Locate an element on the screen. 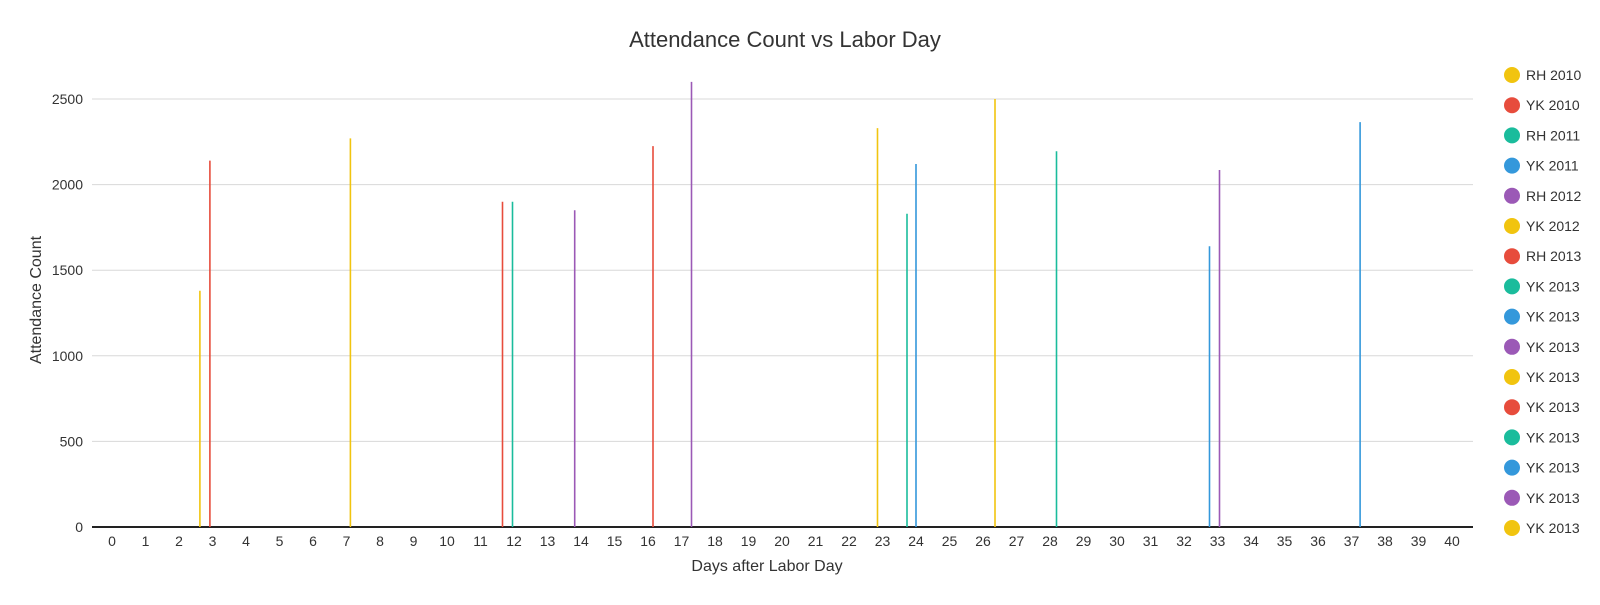  x-tick-label: 18 is located at coordinates (715, 541).